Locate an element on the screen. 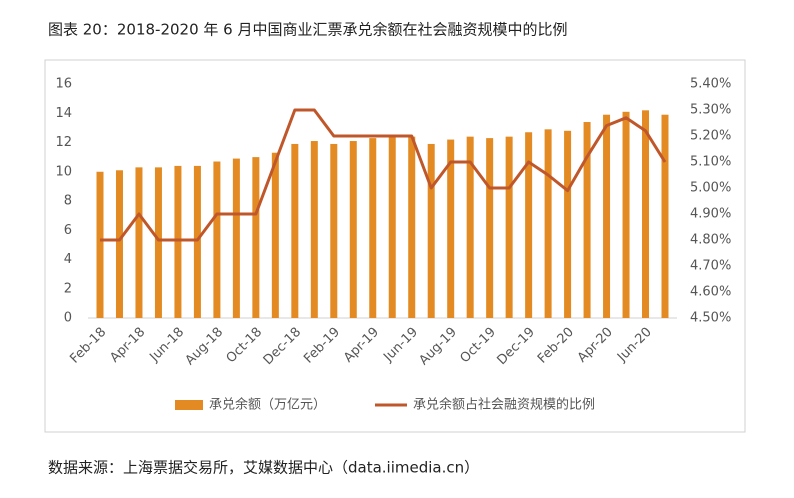 This screenshot has height=498, width=794. y-tick-label: 6 is located at coordinates (68, 230).